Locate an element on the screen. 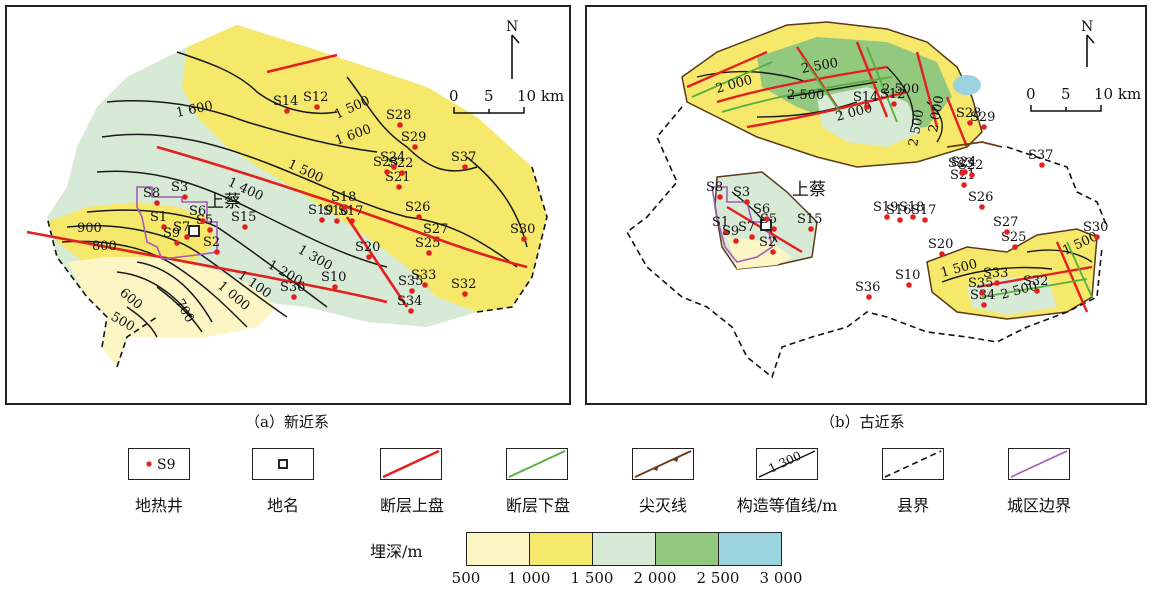 The height and width of the screenshot is (590, 1149). pinch-out-icon is located at coordinates (663, 464).